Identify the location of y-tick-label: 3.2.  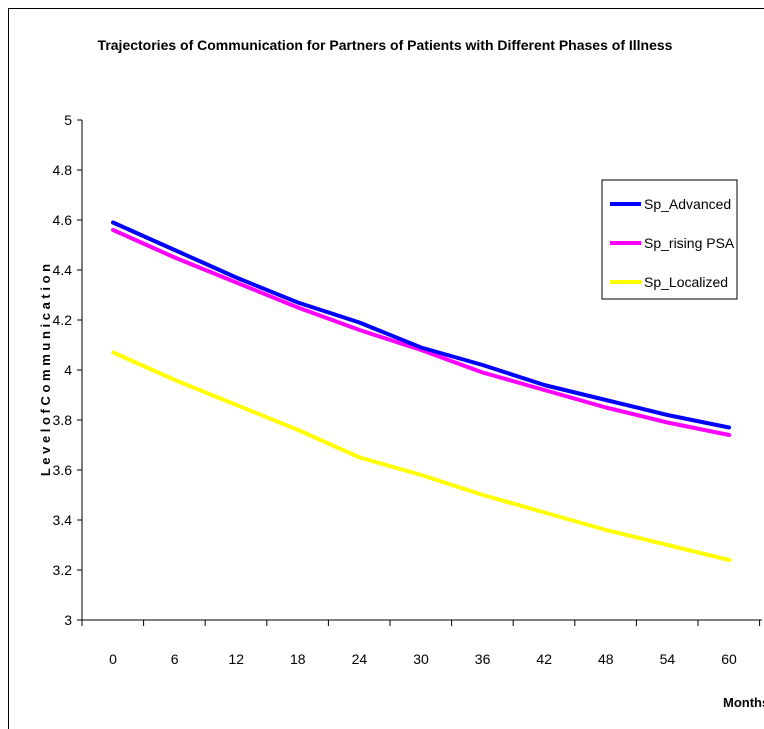
(63, 570).